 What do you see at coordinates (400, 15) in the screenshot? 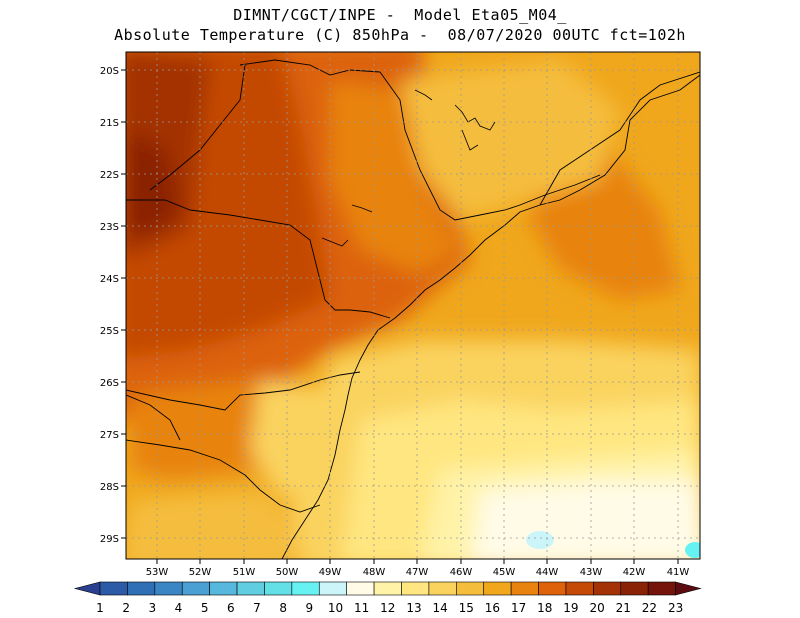
I see `title-line-1: DIMNT/CGCT/INPE - Model Eta05_M04_` at bounding box center [400, 15].